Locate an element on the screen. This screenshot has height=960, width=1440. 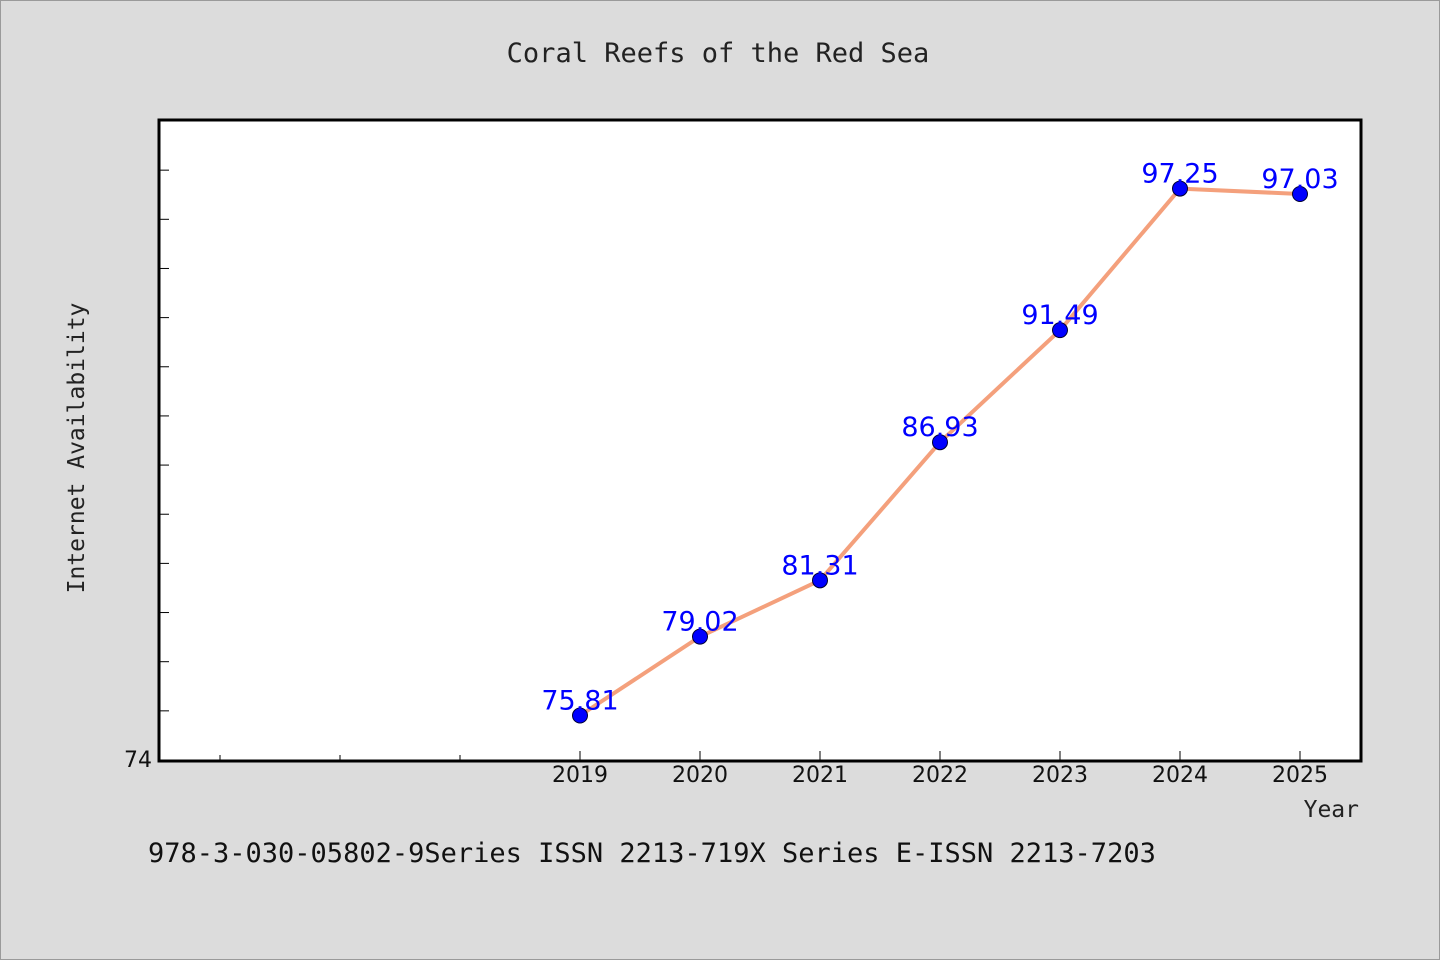
x-tick-label: 2019 is located at coordinates (580, 775).